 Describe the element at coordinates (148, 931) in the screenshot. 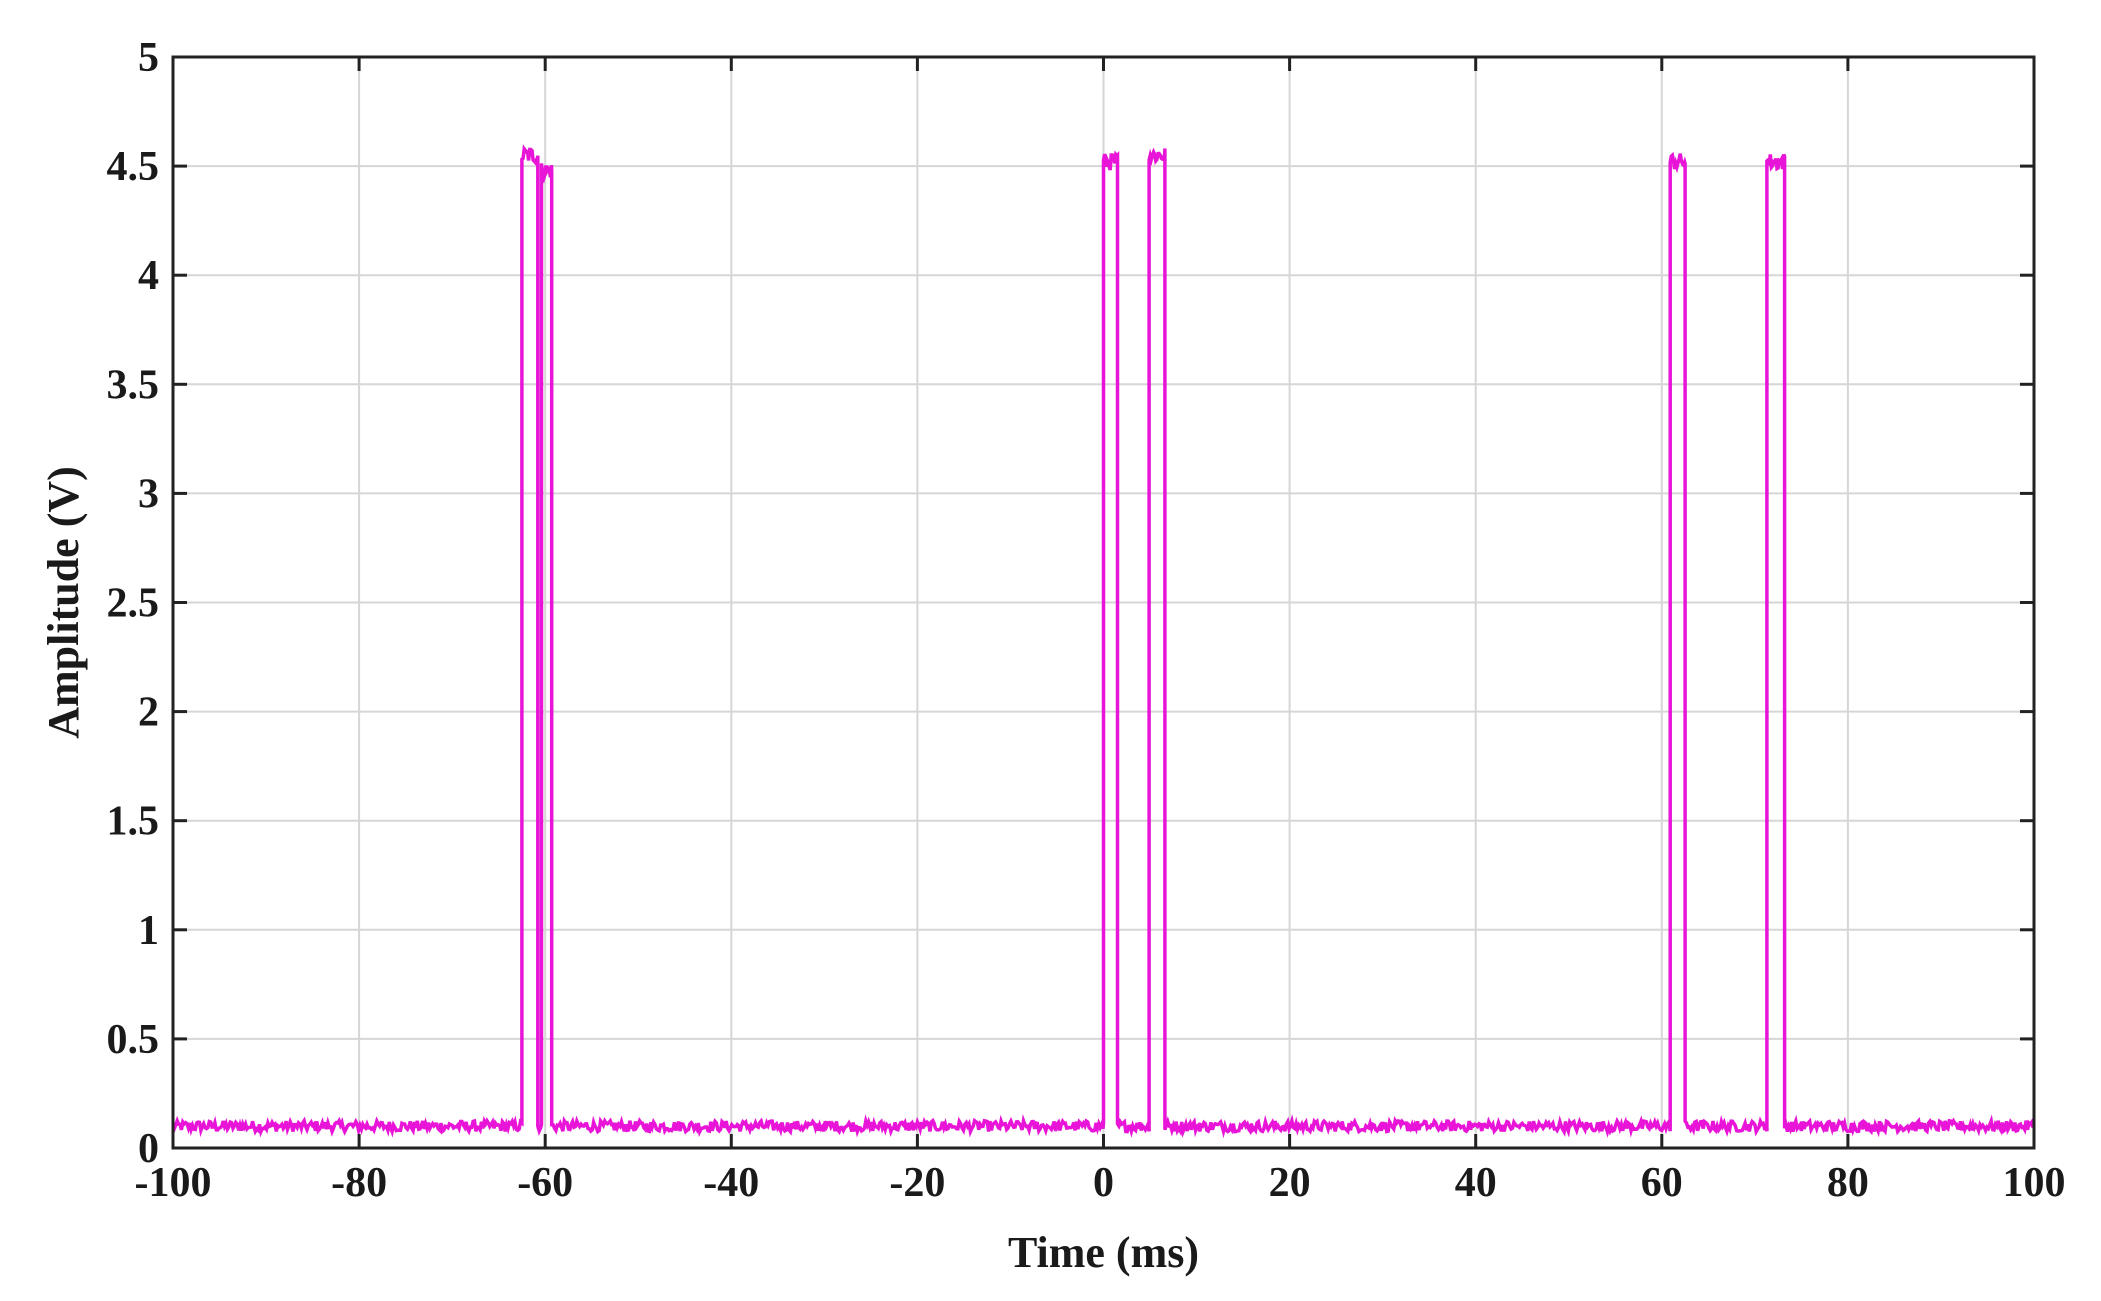

I see `y-tick-label: 1` at that location.